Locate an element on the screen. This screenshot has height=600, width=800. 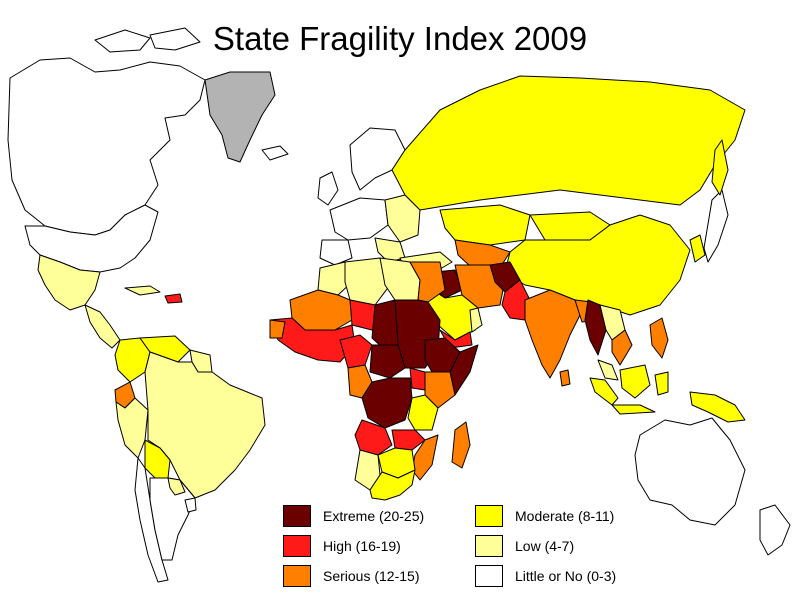
region-uk is located at coordinates (328, 188).